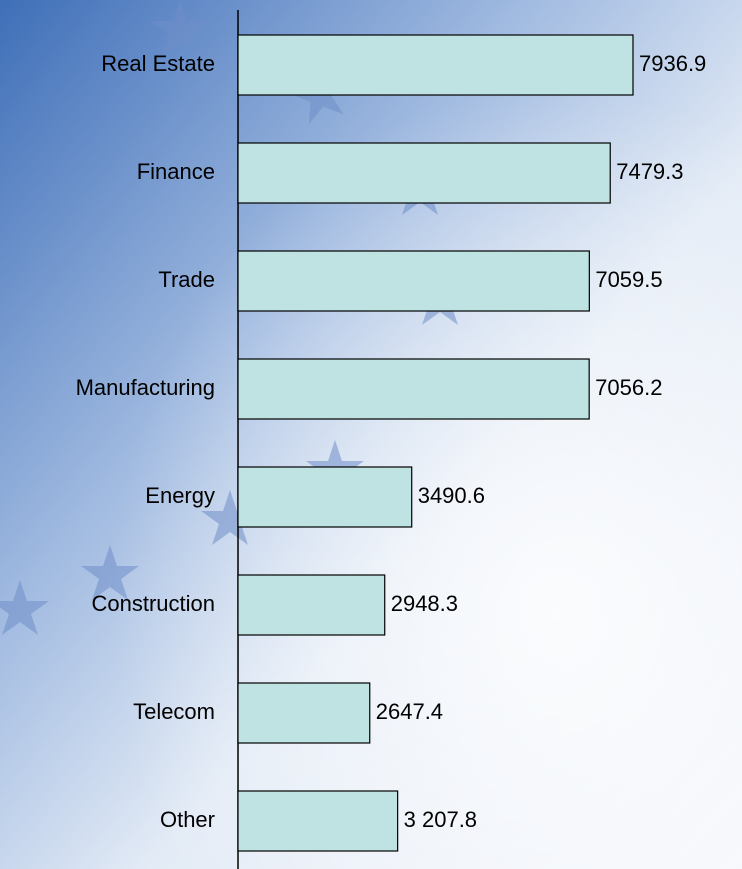 This screenshot has height=869, width=742. Describe the element at coordinates (174, 711) in the screenshot. I see `category-label: Telecom` at that location.